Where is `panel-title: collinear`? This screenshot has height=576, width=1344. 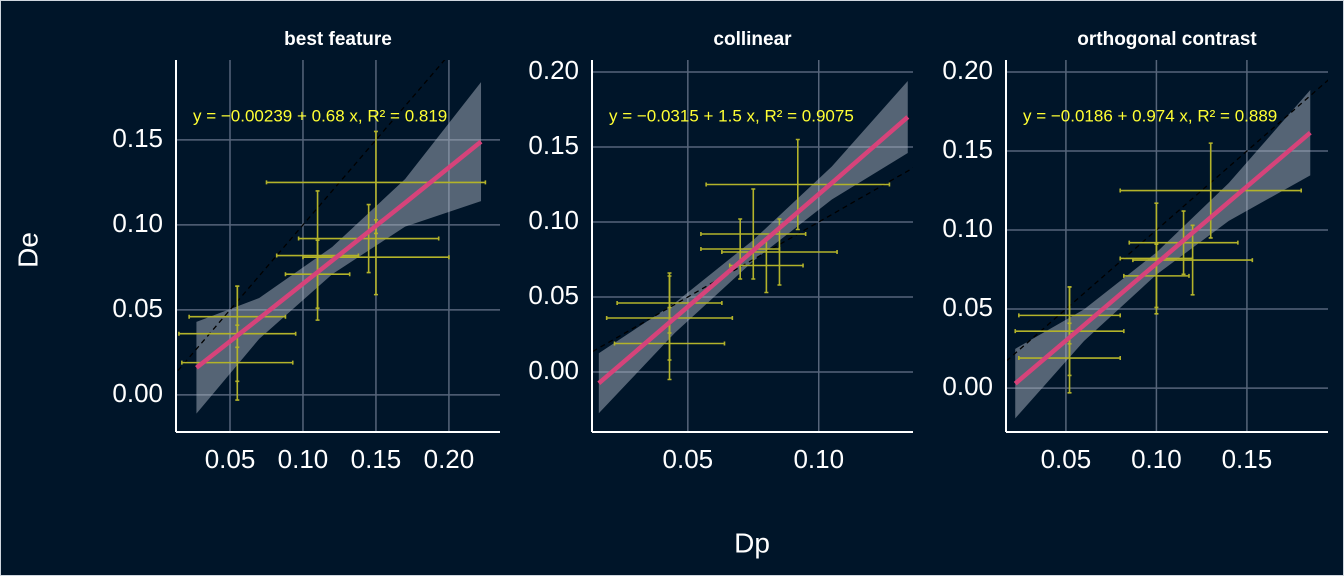
panel-title: collinear is located at coordinates (752, 39).